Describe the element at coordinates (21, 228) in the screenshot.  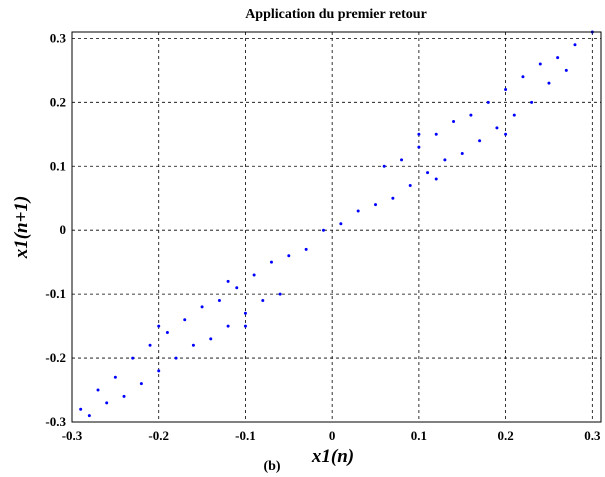
I see `y-axis-label: x1(n+1)` at that location.